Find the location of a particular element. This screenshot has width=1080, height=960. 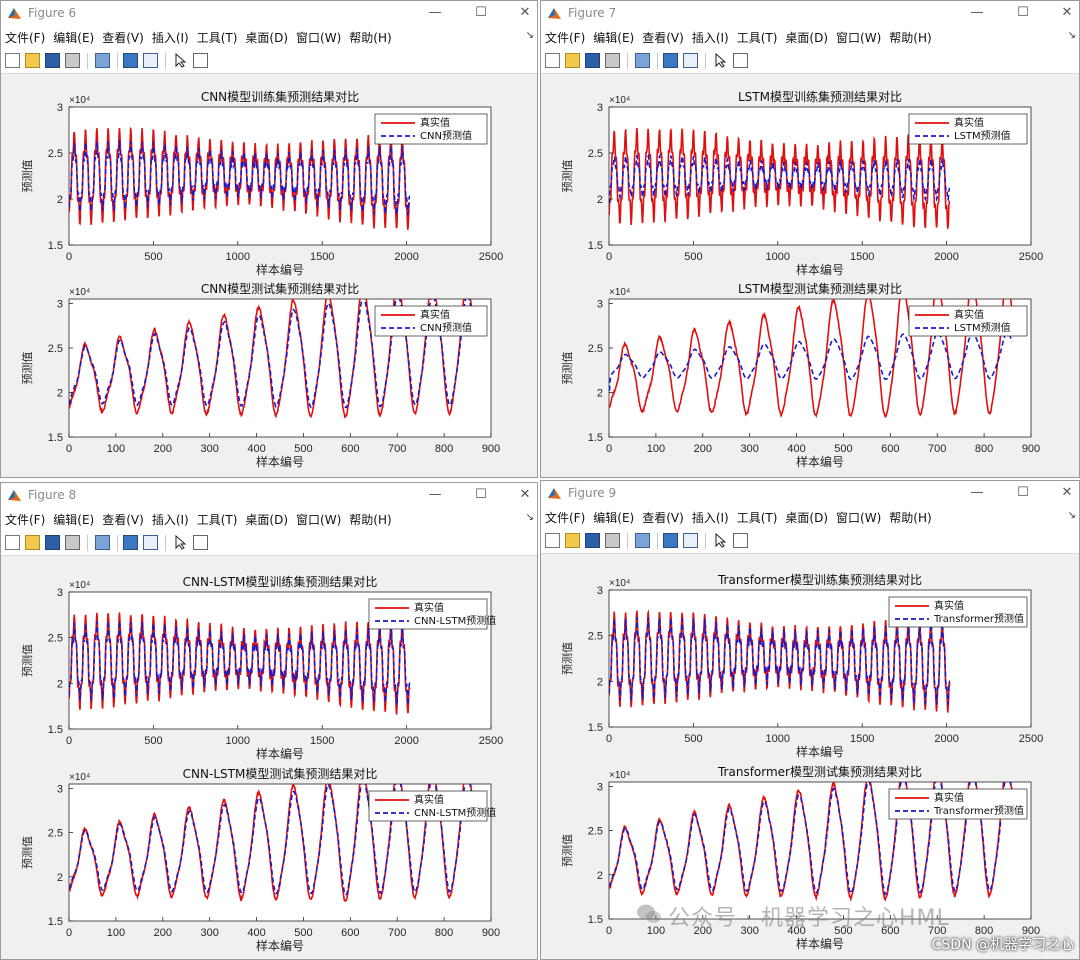

title-bar: Figure 8 — ☐ ✕ is located at coordinates (269, 496).